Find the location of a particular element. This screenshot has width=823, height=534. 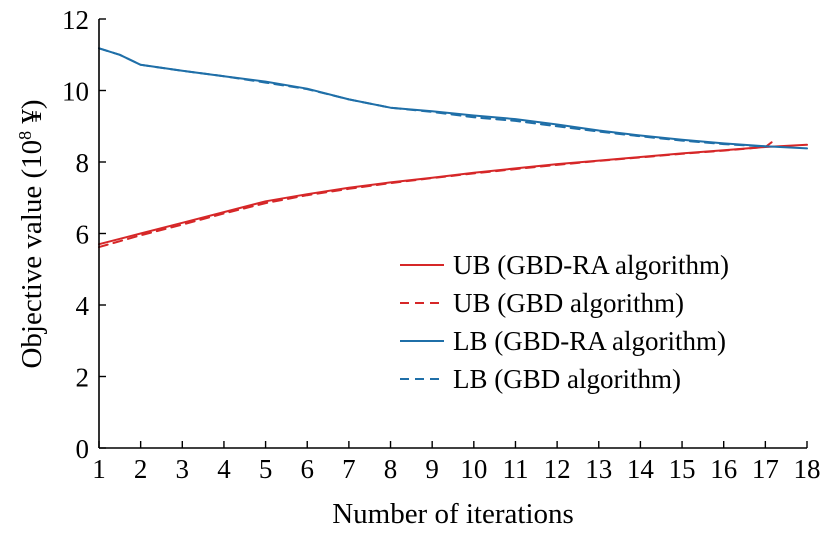

y-axis-title-main: Objective value (10 is located at coordinates (32, 254).